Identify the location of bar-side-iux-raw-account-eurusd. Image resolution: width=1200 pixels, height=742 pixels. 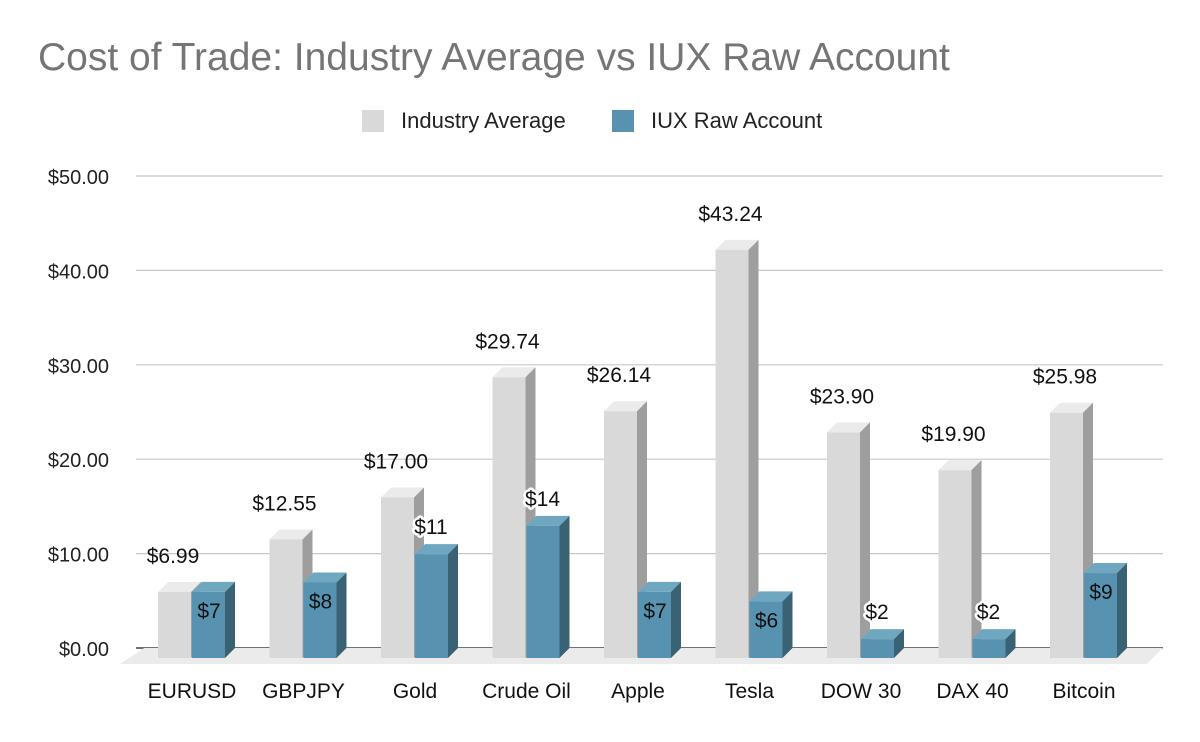
(230, 619).